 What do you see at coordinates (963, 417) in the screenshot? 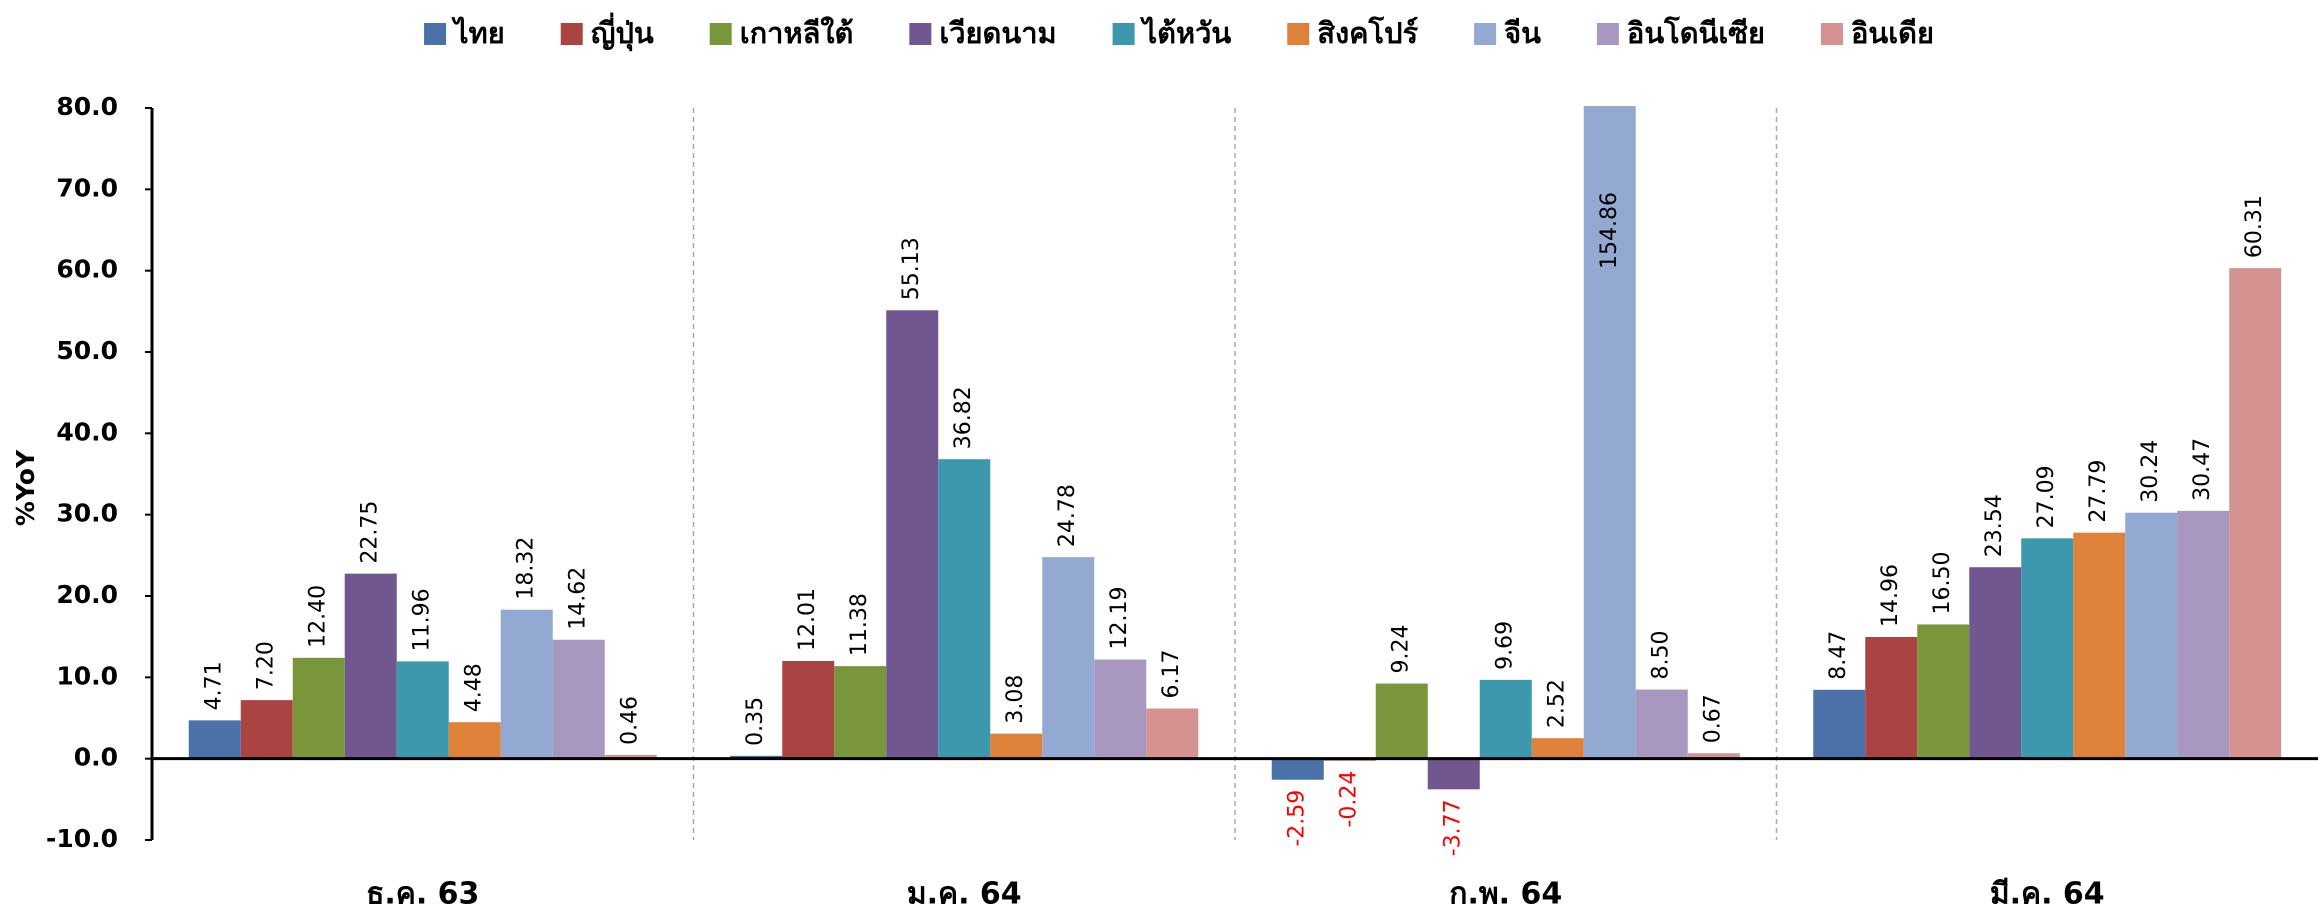
I see `value-label: 36.82` at bounding box center [963, 417].